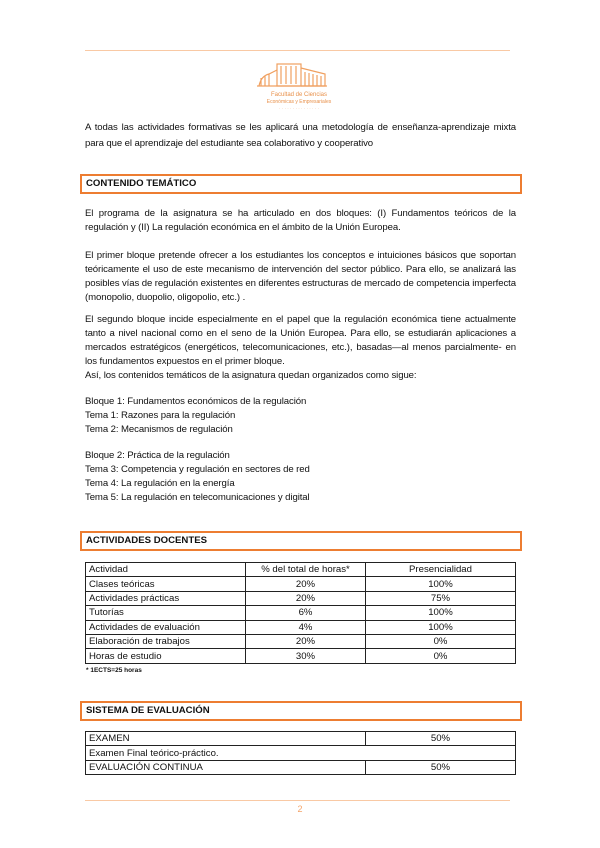 The image size is (600, 848). Describe the element at coordinates (301, 541) in the screenshot. I see `section-header-actividades: ACTIVIDADES DOCENTES` at that location.